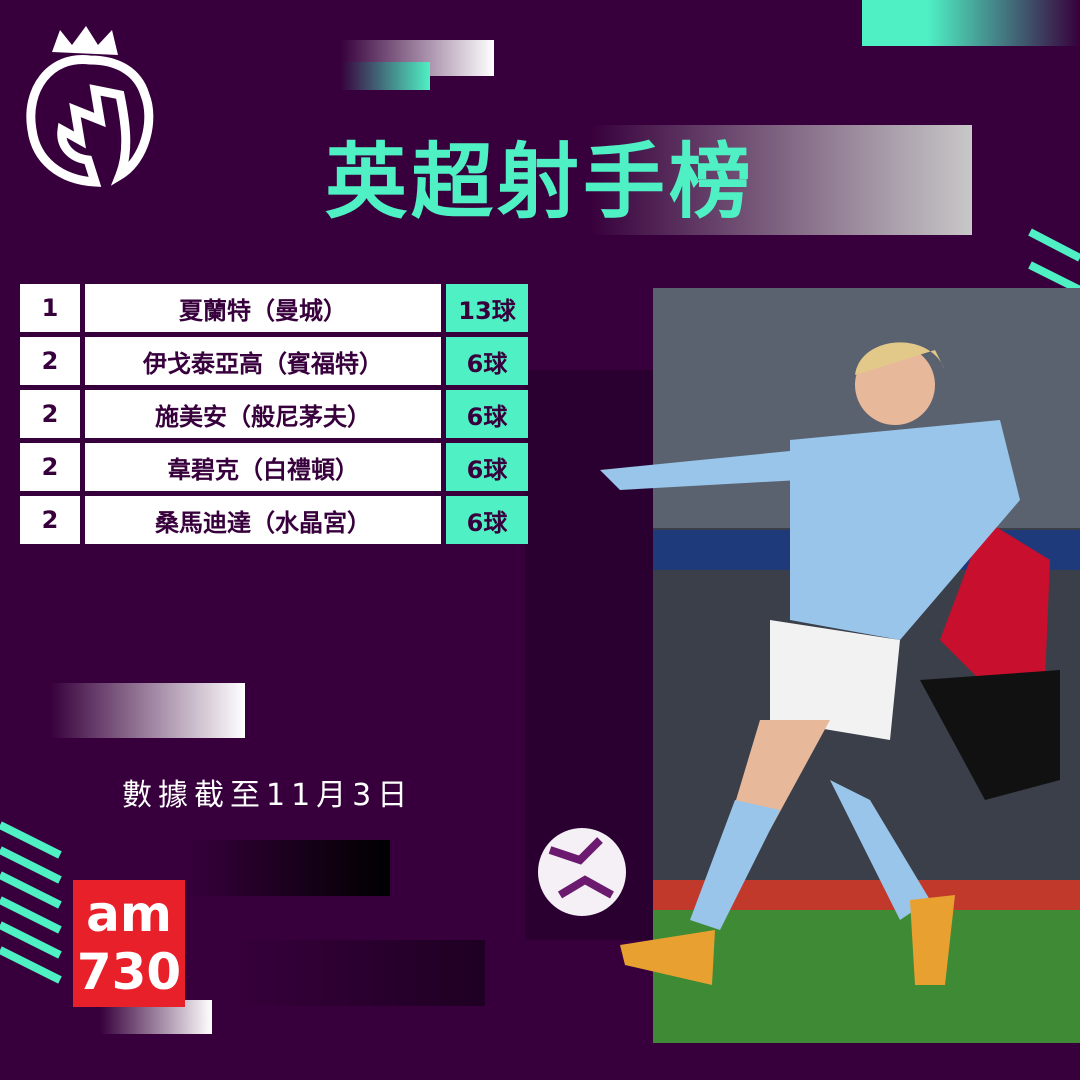 The image size is (1080, 1080). I want to click on table-row: 2 桑馬迪達（水晶宮） 6球, so click(274, 520).